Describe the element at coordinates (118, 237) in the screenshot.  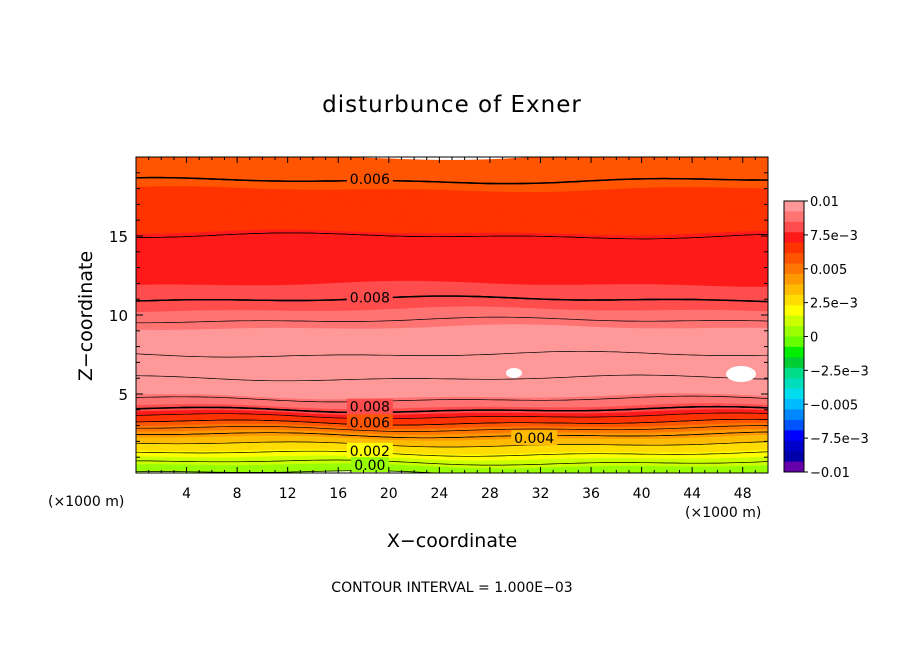
I see `y-tick-label: 15` at that location.